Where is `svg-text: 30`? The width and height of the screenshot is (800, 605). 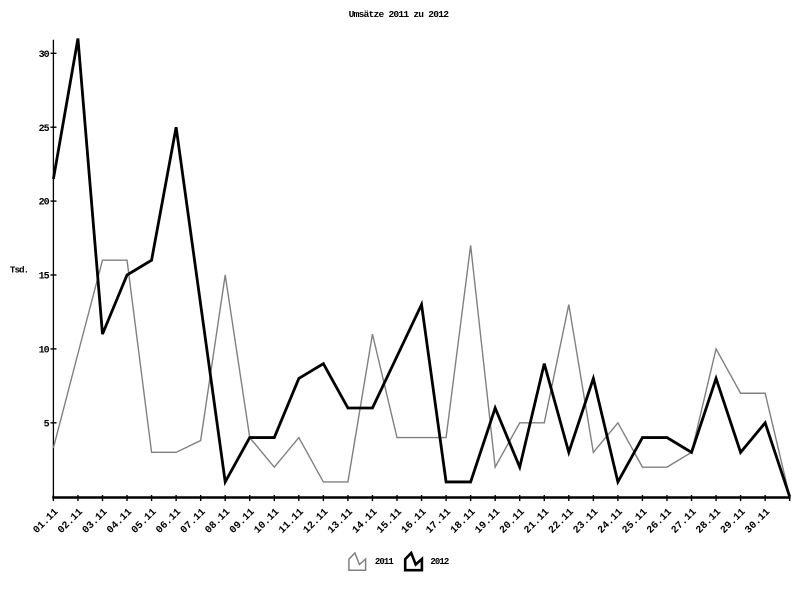 svg-text: 30 is located at coordinates (44, 55).